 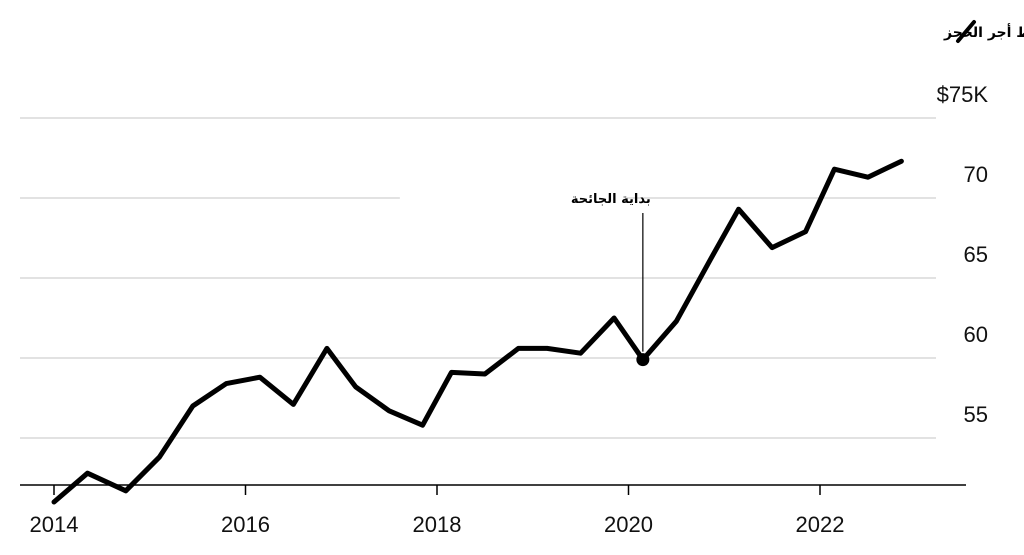 What do you see at coordinates (976, 414) in the screenshot?
I see `y-tick-label: 55` at bounding box center [976, 414].